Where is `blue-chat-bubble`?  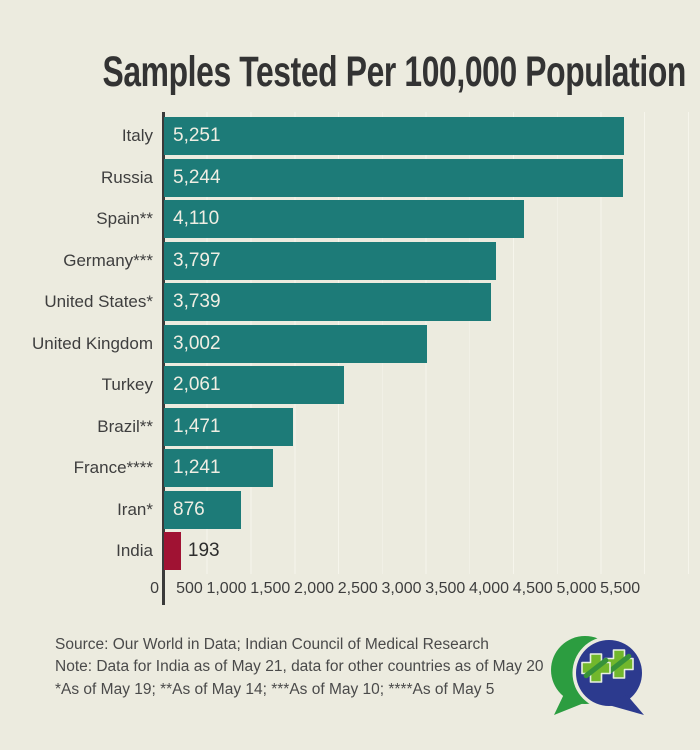 blue-chat-bubble is located at coordinates (610, 677).